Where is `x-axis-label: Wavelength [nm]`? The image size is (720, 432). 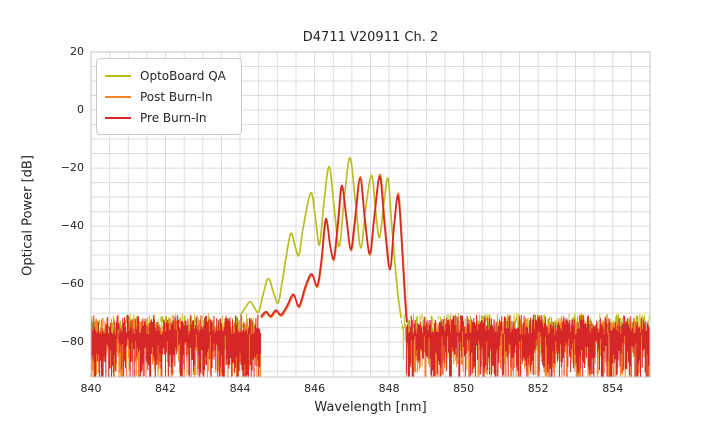 x-axis-label: Wavelength [nm] is located at coordinates (370, 407).